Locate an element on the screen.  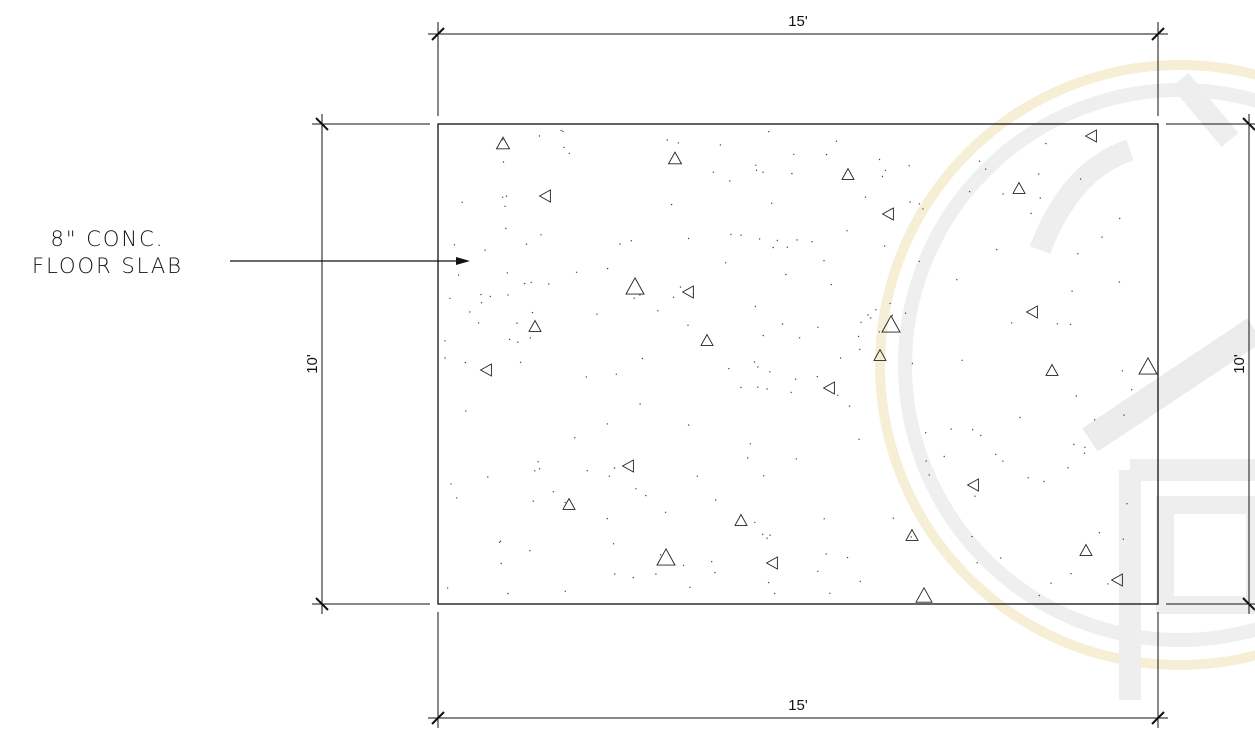
callout-line-1: 8" CONC. is located at coordinates (107, 239).